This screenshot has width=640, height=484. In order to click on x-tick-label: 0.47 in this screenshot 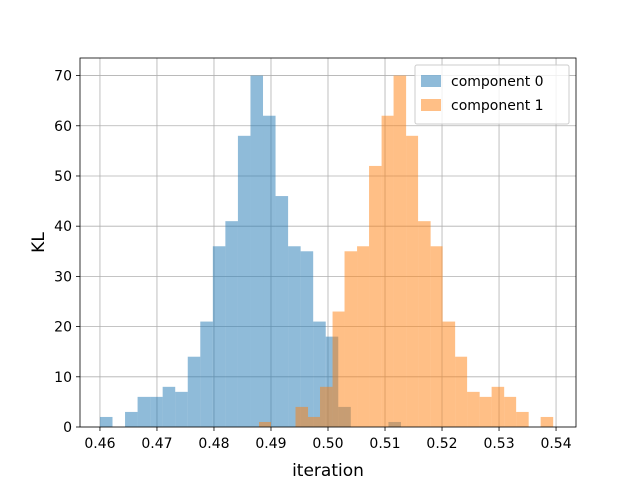, I will do `click(156, 444)`.